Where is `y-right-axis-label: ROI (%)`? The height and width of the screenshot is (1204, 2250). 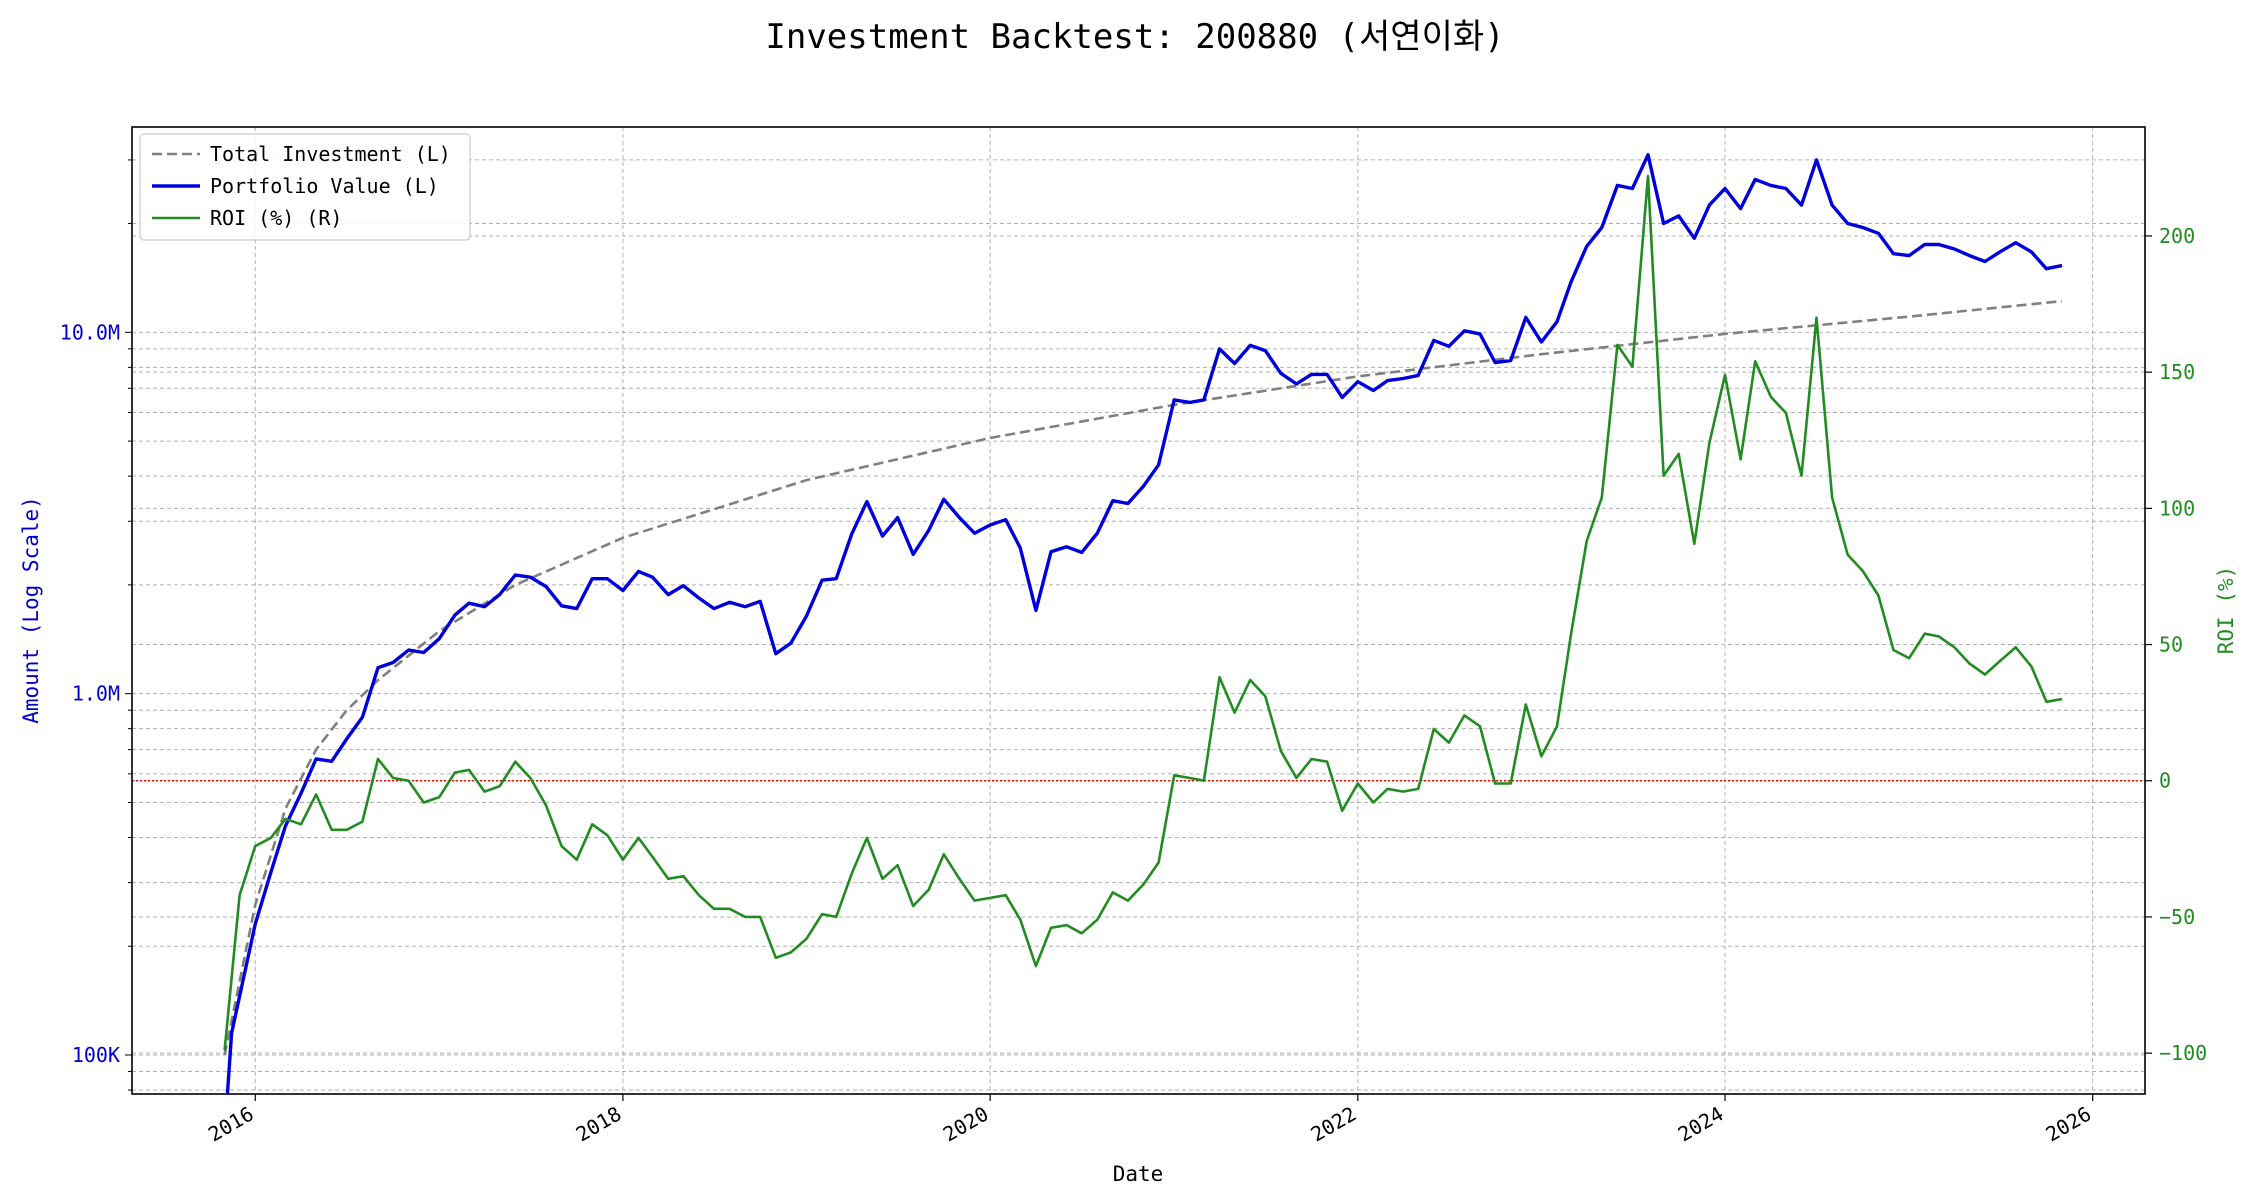 y-right-axis-label: ROI (%) is located at coordinates (2226, 610).